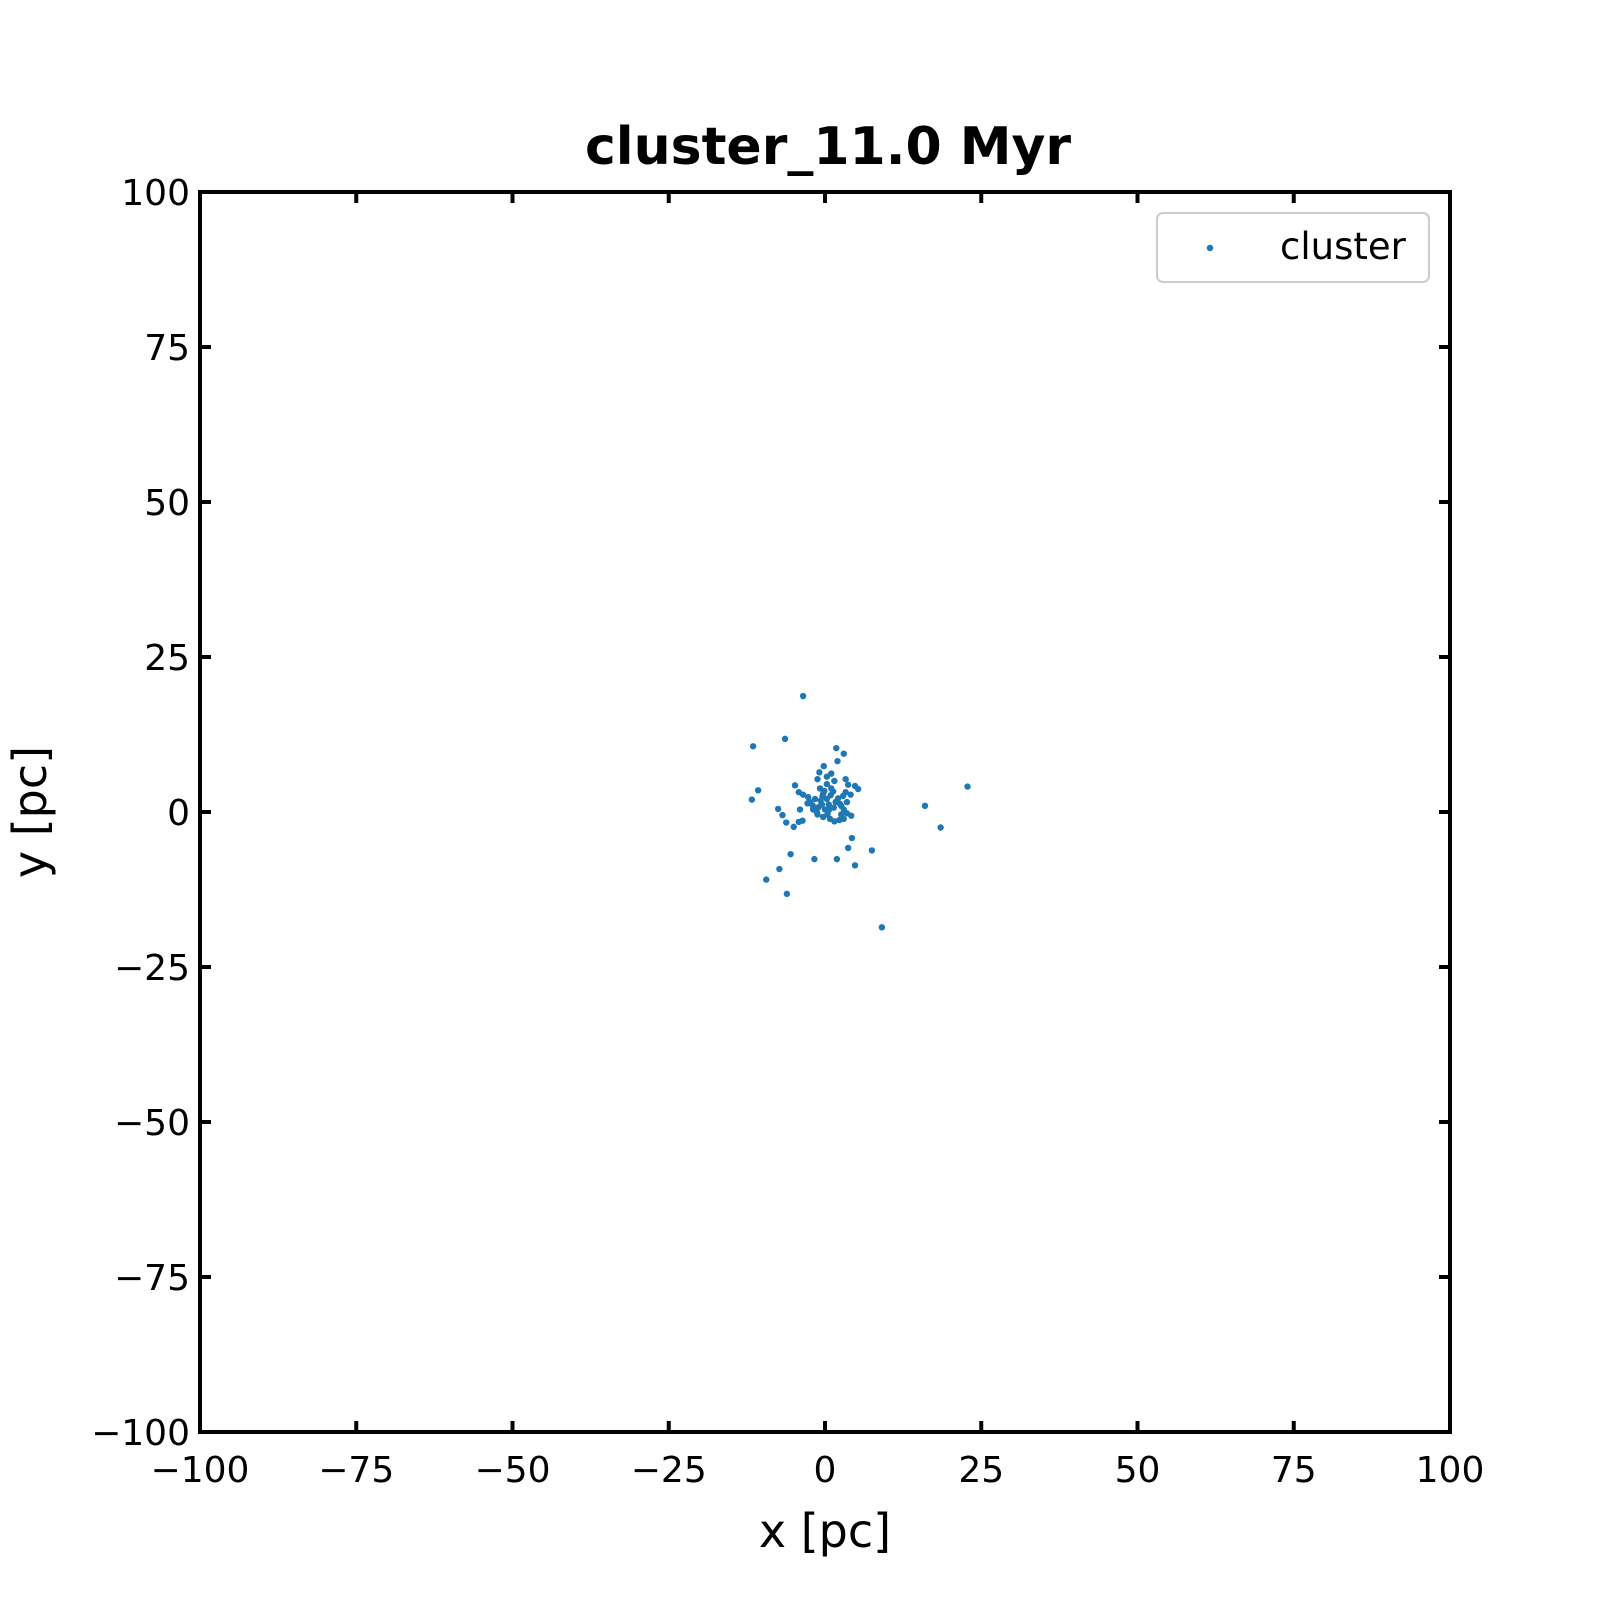 Image resolution: width=1600 pixels, height=1600 pixels. I want to click on legend: cluster, so click(1293, 247).